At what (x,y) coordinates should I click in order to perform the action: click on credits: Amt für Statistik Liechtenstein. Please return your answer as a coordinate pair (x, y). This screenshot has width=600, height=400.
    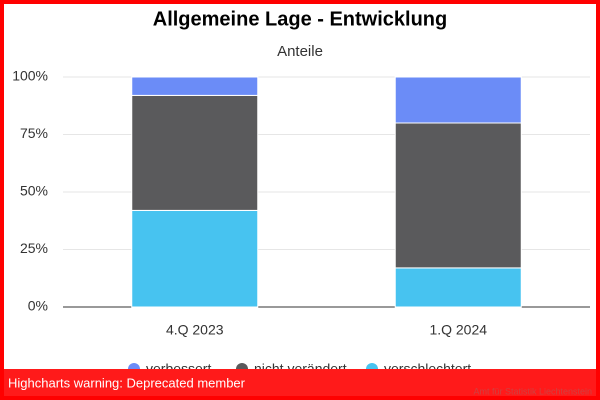
    Looking at the image, I should click on (532, 391).